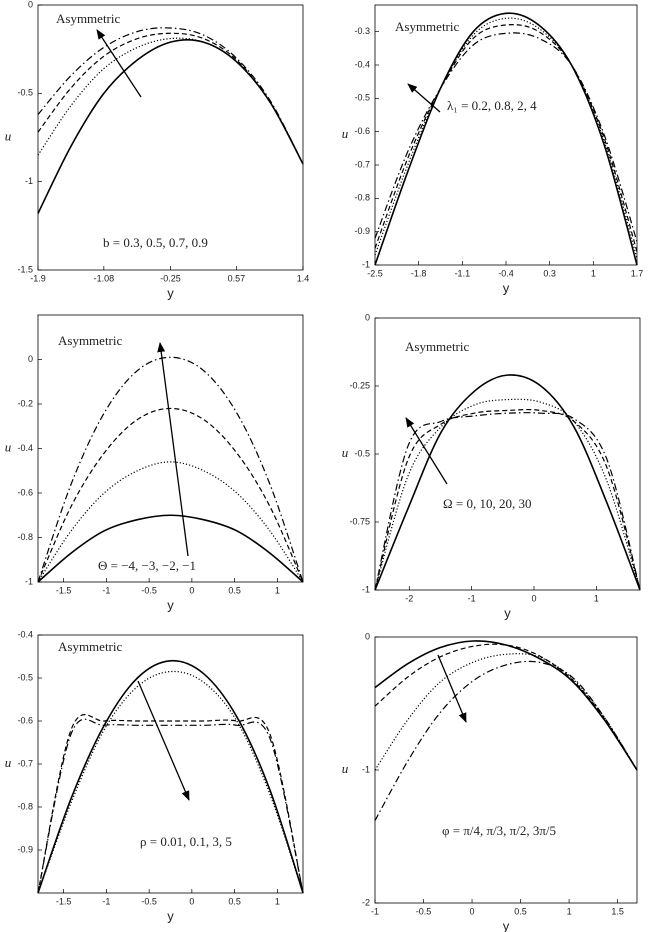  What do you see at coordinates (637, 273) in the screenshot?
I see `x-tick-label: 1.7` at bounding box center [637, 273].